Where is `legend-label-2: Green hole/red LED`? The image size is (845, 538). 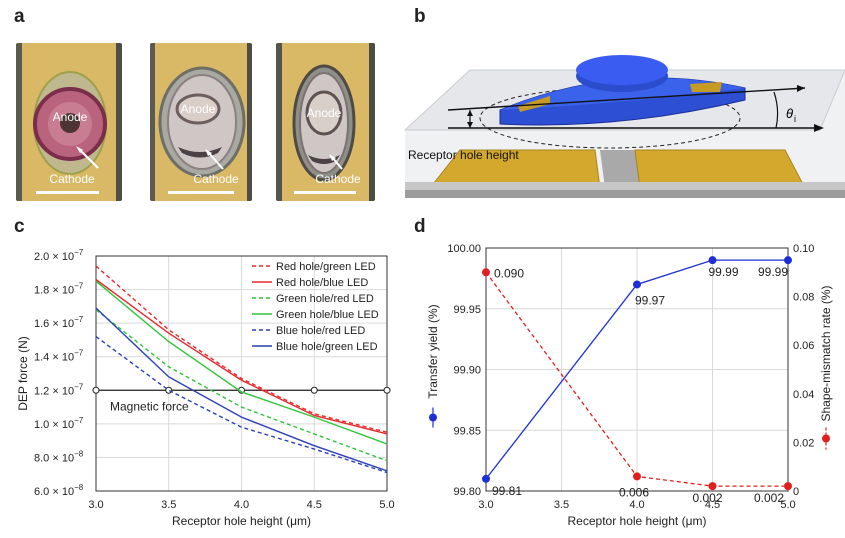
legend-label-2: Green hole/red LED is located at coordinates (325, 299).